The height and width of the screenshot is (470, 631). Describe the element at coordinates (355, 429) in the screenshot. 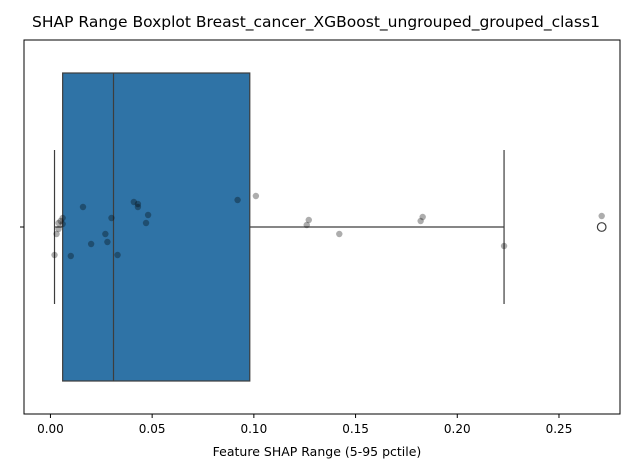

I see `x-tick-label: 0.15` at that location.